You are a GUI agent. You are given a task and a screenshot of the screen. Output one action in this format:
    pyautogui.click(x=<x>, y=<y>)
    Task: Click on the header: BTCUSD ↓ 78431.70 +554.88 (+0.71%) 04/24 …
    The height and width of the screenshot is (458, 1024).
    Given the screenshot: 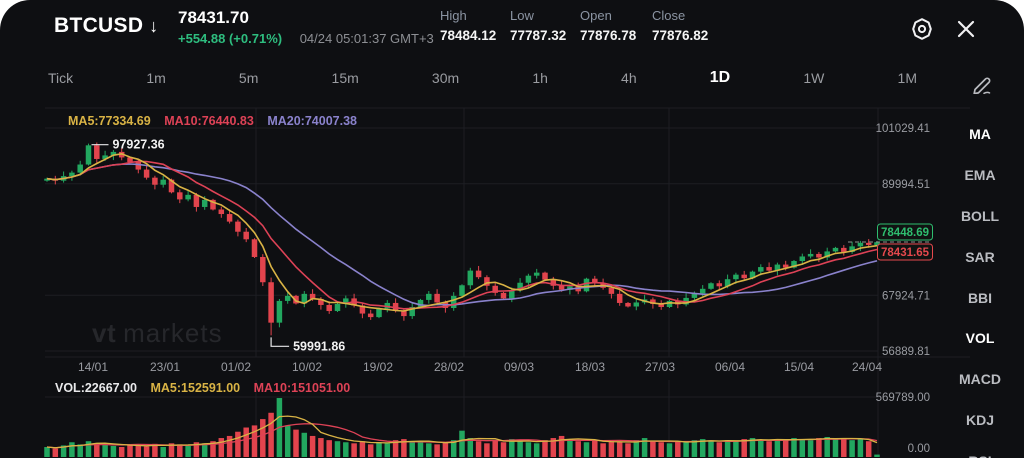 What is the action you would take?
    pyautogui.click(x=512, y=28)
    